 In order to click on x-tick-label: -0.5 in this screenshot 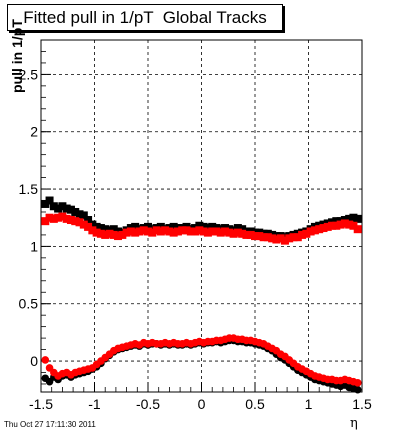, I will do `click(148, 404)`.